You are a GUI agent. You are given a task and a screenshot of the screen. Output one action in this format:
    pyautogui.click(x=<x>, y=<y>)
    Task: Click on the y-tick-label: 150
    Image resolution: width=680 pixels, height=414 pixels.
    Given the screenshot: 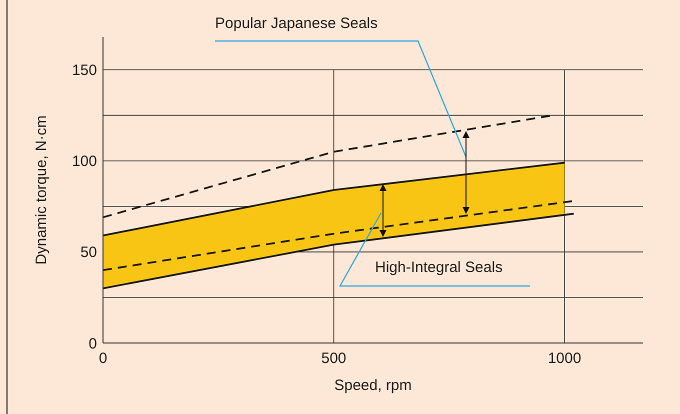 What is the action you would take?
    pyautogui.click(x=84, y=71)
    